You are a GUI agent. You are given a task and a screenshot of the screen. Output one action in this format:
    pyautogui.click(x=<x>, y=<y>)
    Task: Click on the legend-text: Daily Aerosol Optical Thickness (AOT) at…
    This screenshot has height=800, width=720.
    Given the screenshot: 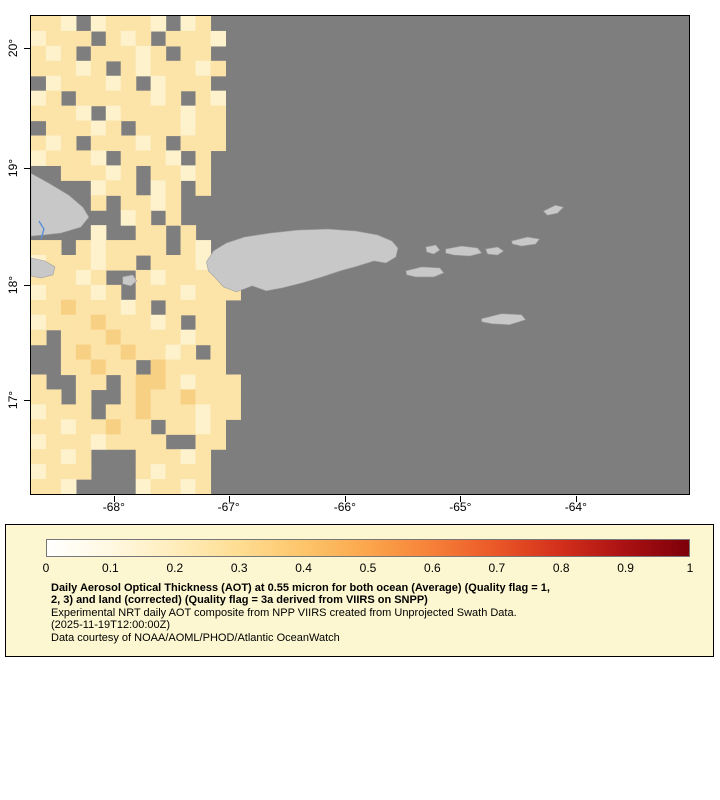 What is the action you would take?
    pyautogui.click(x=376, y=613)
    